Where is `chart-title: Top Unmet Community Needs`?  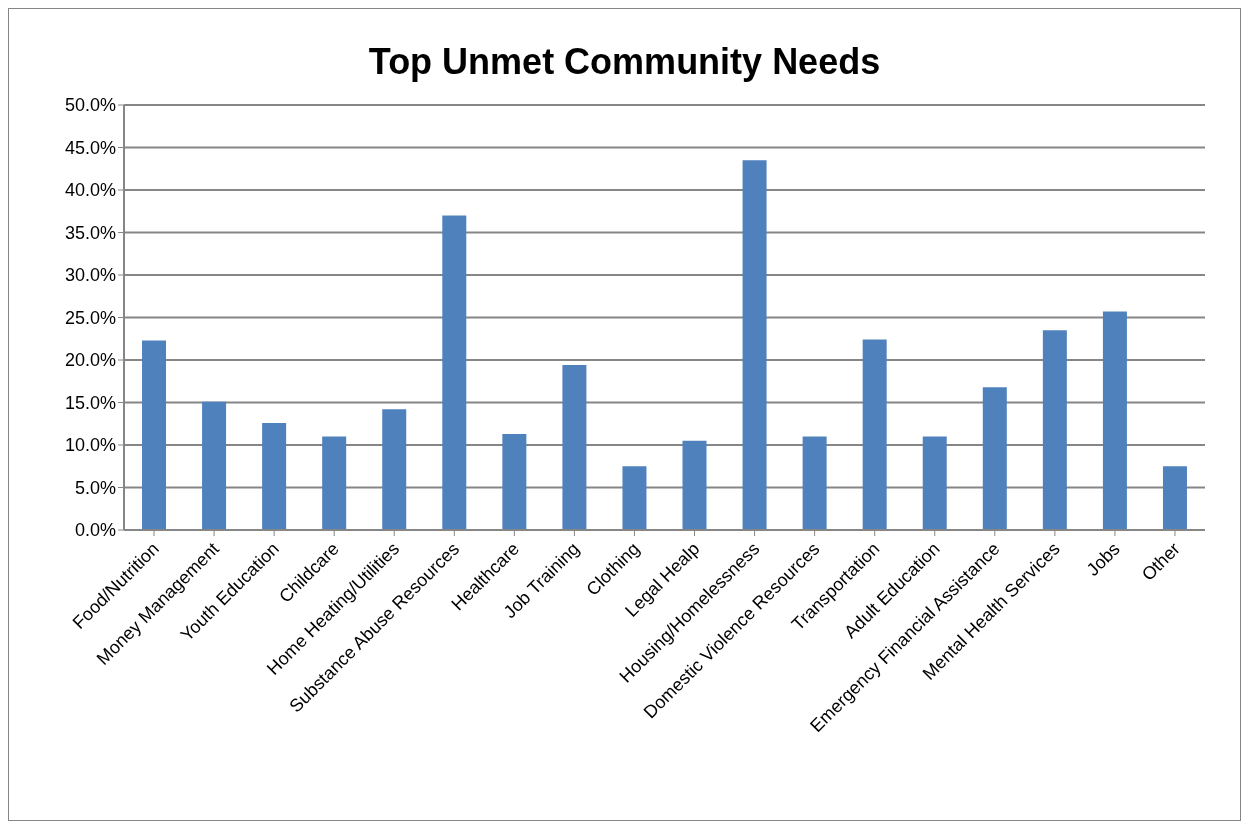 chart-title: Top Unmet Community Needs is located at coordinates (624, 61).